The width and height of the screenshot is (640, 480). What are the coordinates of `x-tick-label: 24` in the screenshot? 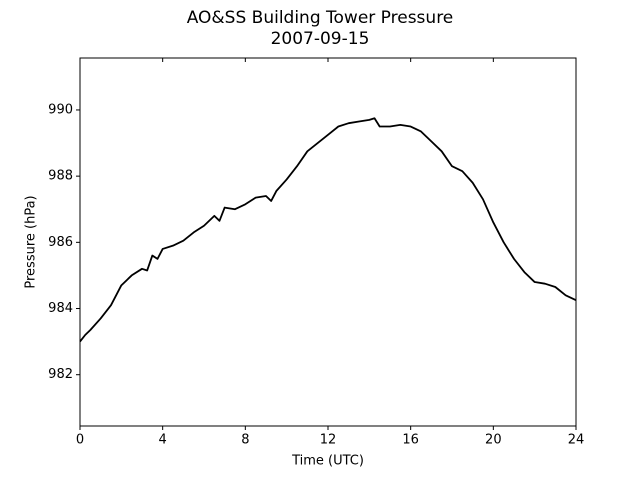 It's located at (576, 440).